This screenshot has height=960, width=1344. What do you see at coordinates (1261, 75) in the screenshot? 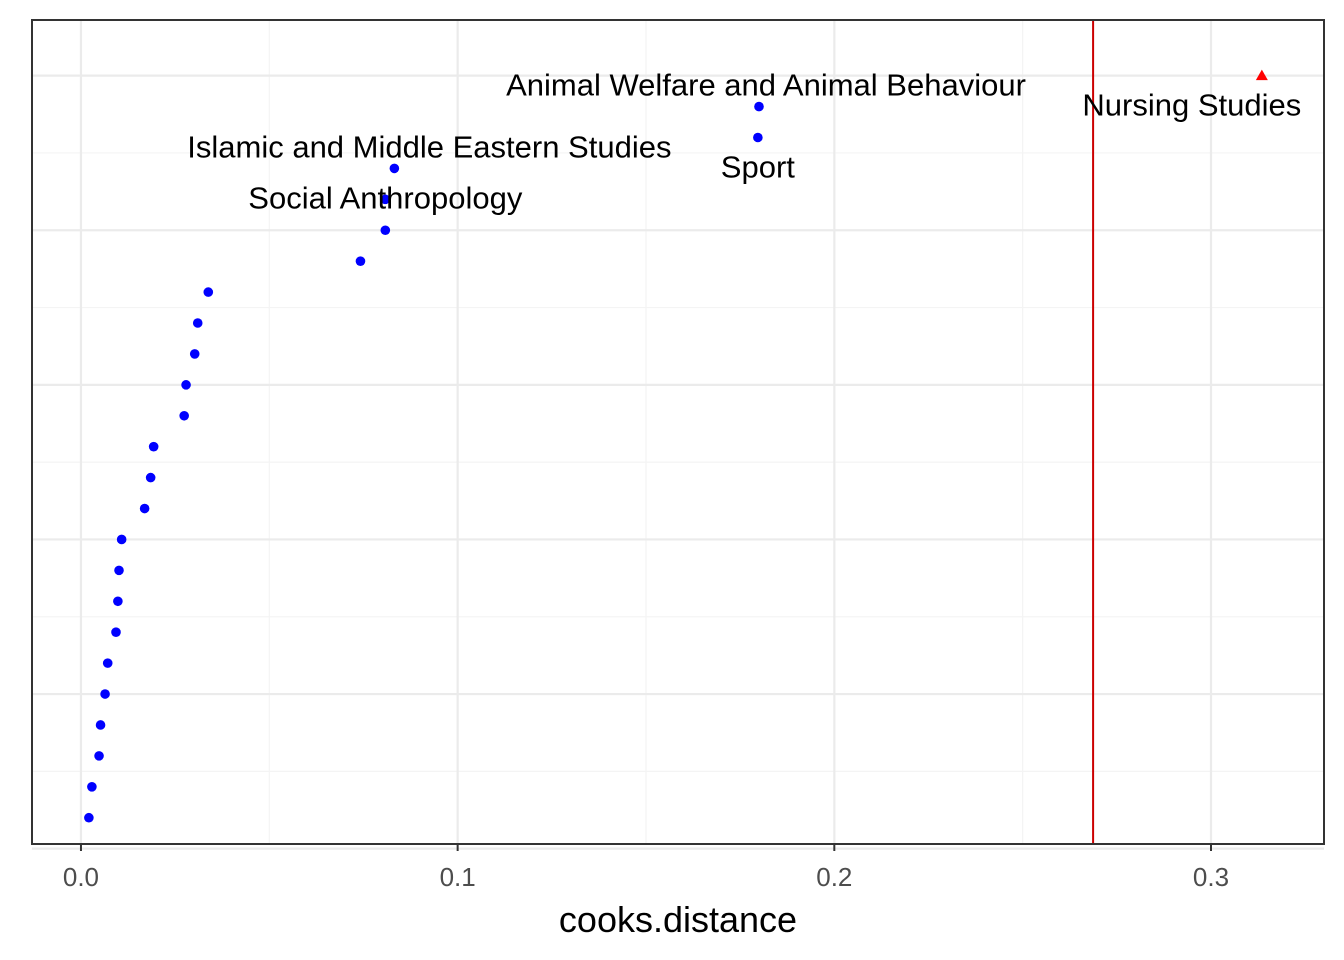
I see `data-point-highlight` at bounding box center [1261, 75].